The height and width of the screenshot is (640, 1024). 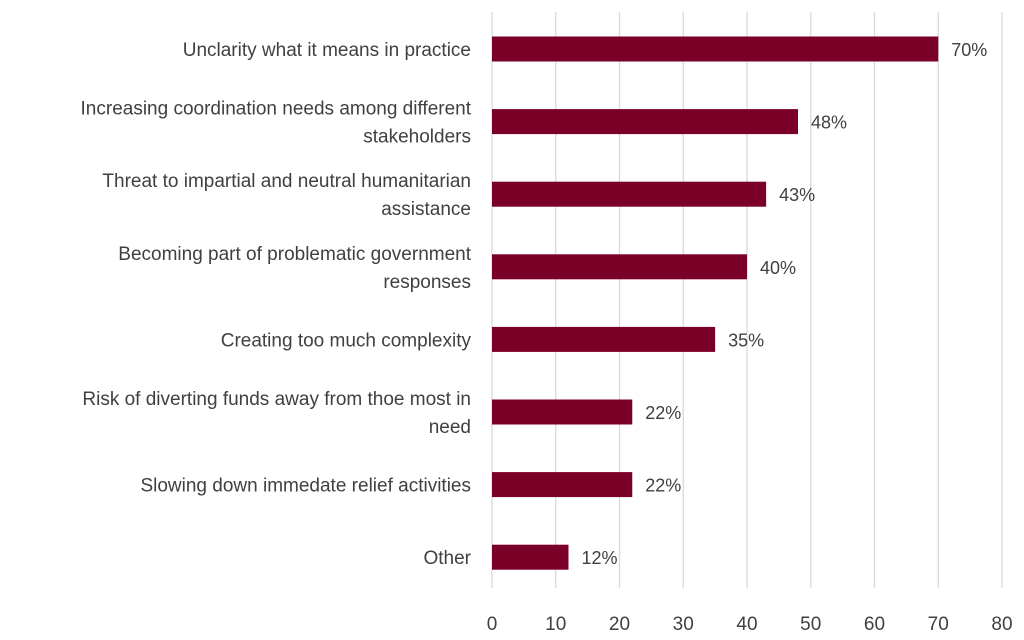 I want to click on x-tick-label: 50, so click(x=810, y=624).